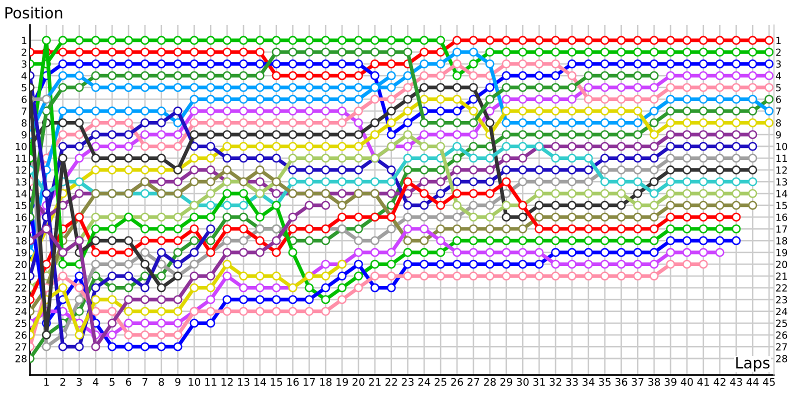 This screenshot has height=400, width=800. What do you see at coordinates (194, 382) in the screenshot?
I see `x-tick-label: 10` at bounding box center [194, 382].